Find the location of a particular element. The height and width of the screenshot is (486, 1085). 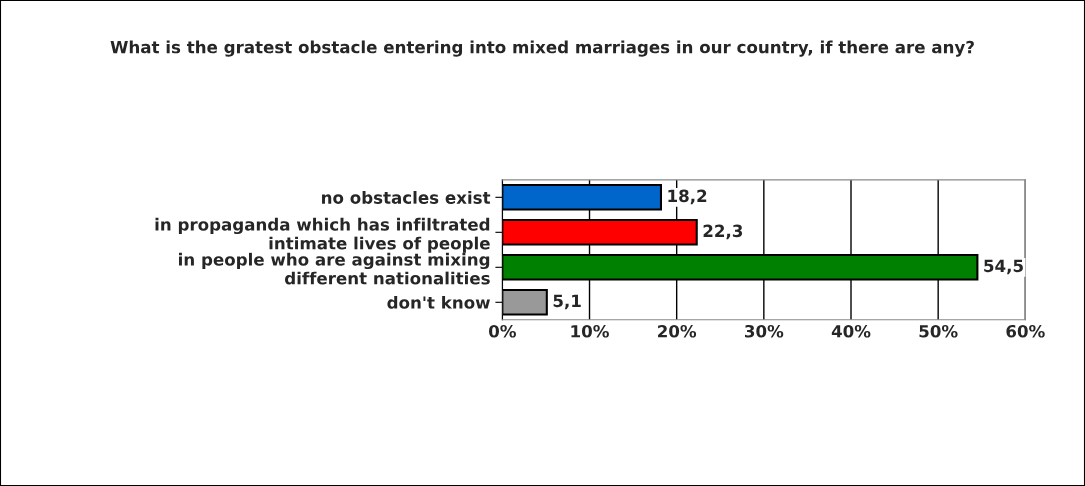

data-label: 18,2 is located at coordinates (687, 197).